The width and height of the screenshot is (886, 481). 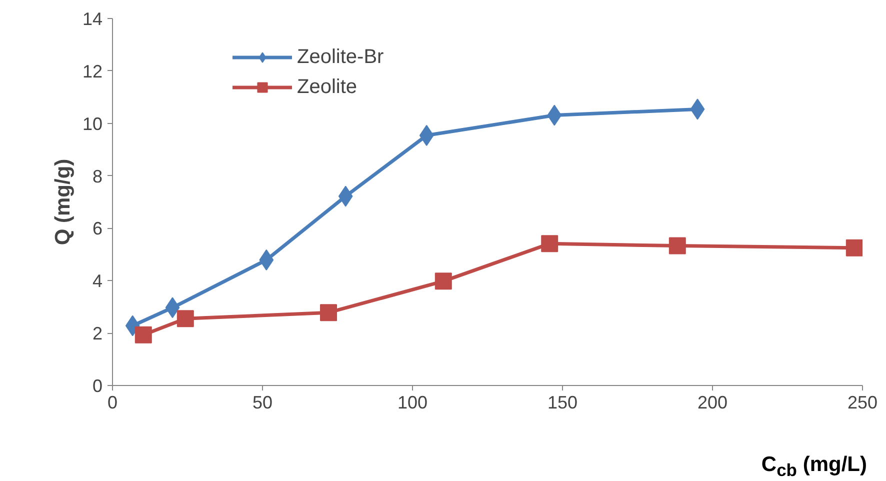 What do you see at coordinates (327, 87) in the screenshot?
I see `legend-label: Zeolite` at bounding box center [327, 87].